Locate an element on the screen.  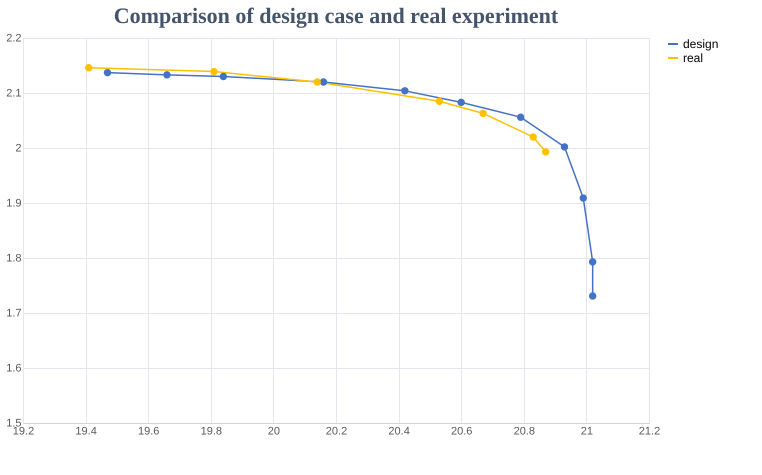
x-tick-label: 20 is located at coordinates (274, 432).